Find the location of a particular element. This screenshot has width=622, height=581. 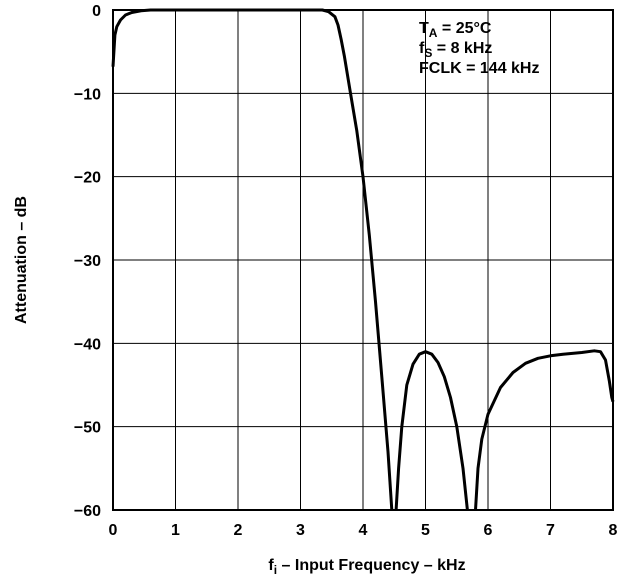

x-axis-label-sub: i is located at coordinates (275, 570).